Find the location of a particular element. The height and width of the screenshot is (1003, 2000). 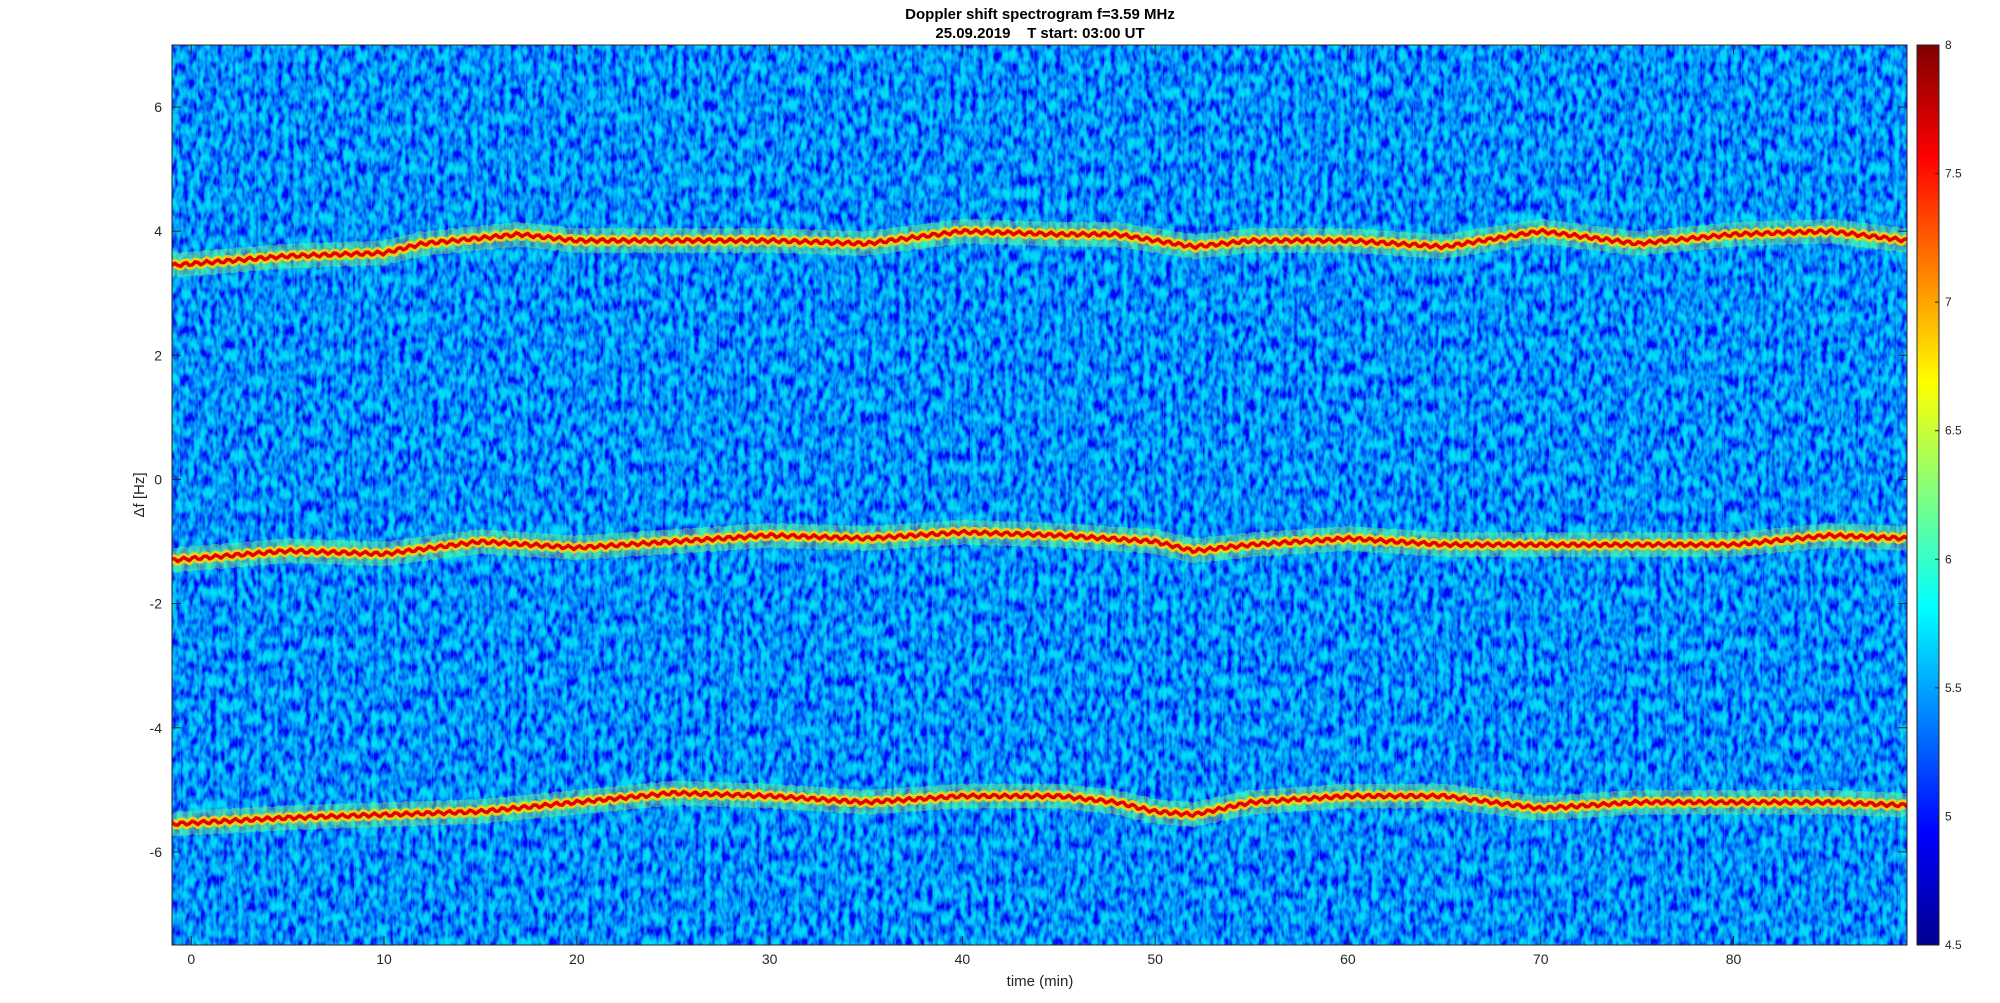

x-tick-label: 80 is located at coordinates (1734, 959).